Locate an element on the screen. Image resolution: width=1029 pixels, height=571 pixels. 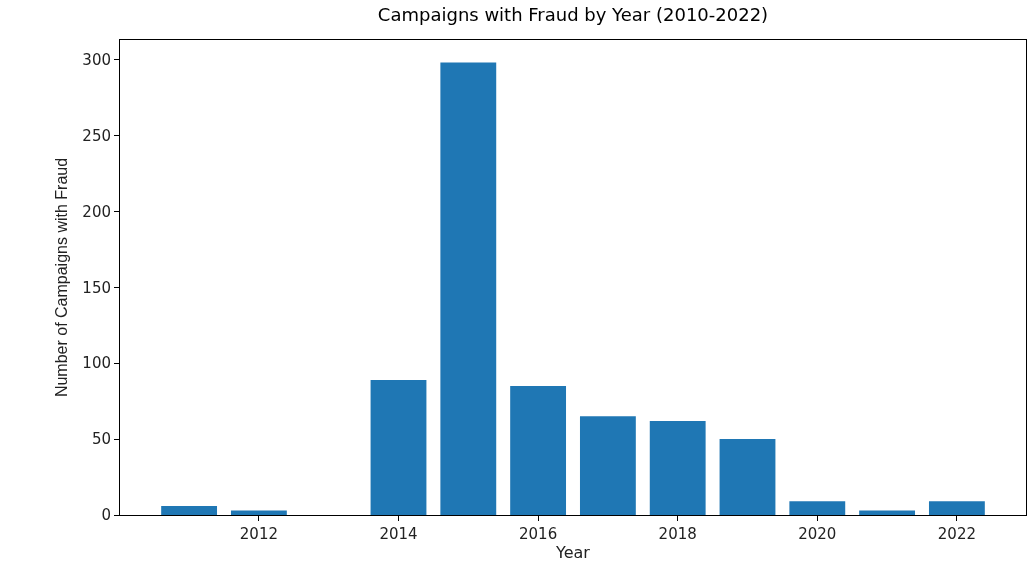
y-tick-label: 100 is located at coordinates (96, 363).